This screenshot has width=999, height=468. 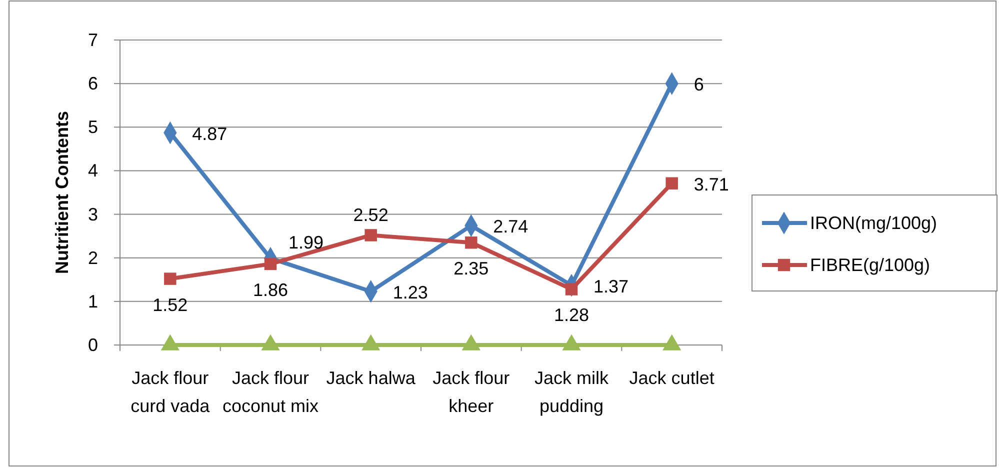 What do you see at coordinates (870, 265) in the screenshot?
I see `legend-label: FIBRE(g/100g)` at bounding box center [870, 265].